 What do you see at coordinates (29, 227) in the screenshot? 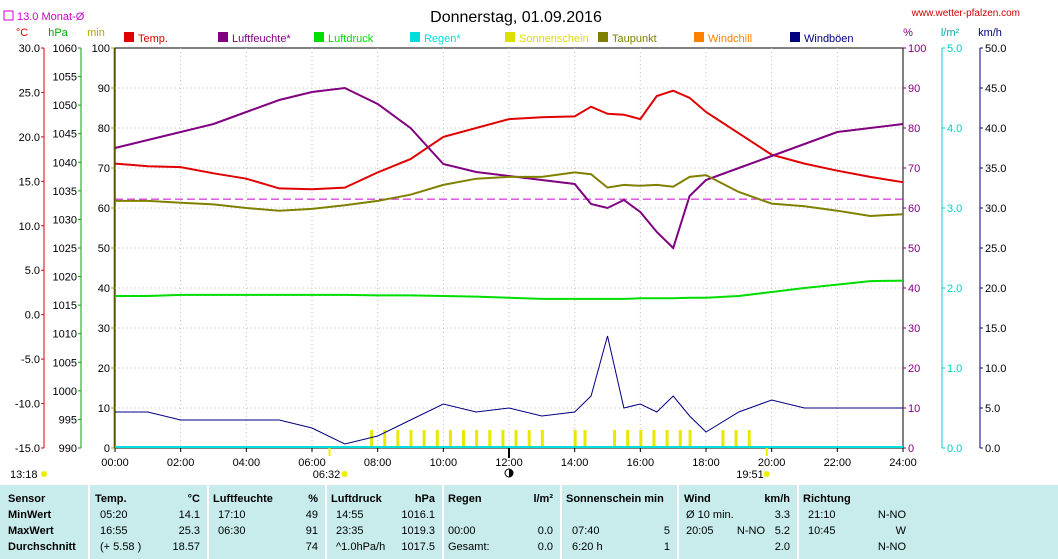
I see `temp-axis-tick-label: 10.0` at bounding box center [29, 227].